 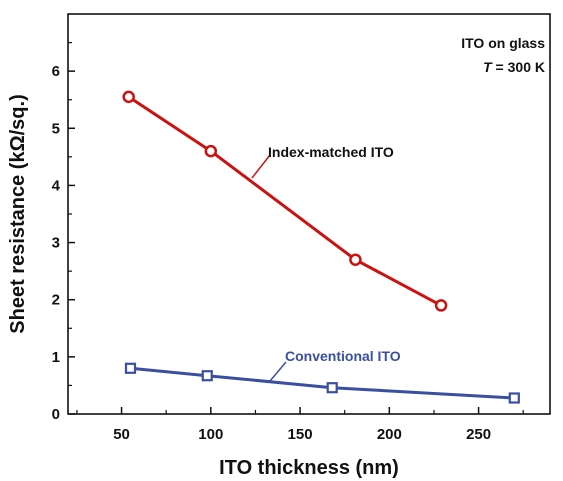 What do you see at coordinates (261, 166) in the screenshot?
I see `index-matched-callout-line` at bounding box center [261, 166].